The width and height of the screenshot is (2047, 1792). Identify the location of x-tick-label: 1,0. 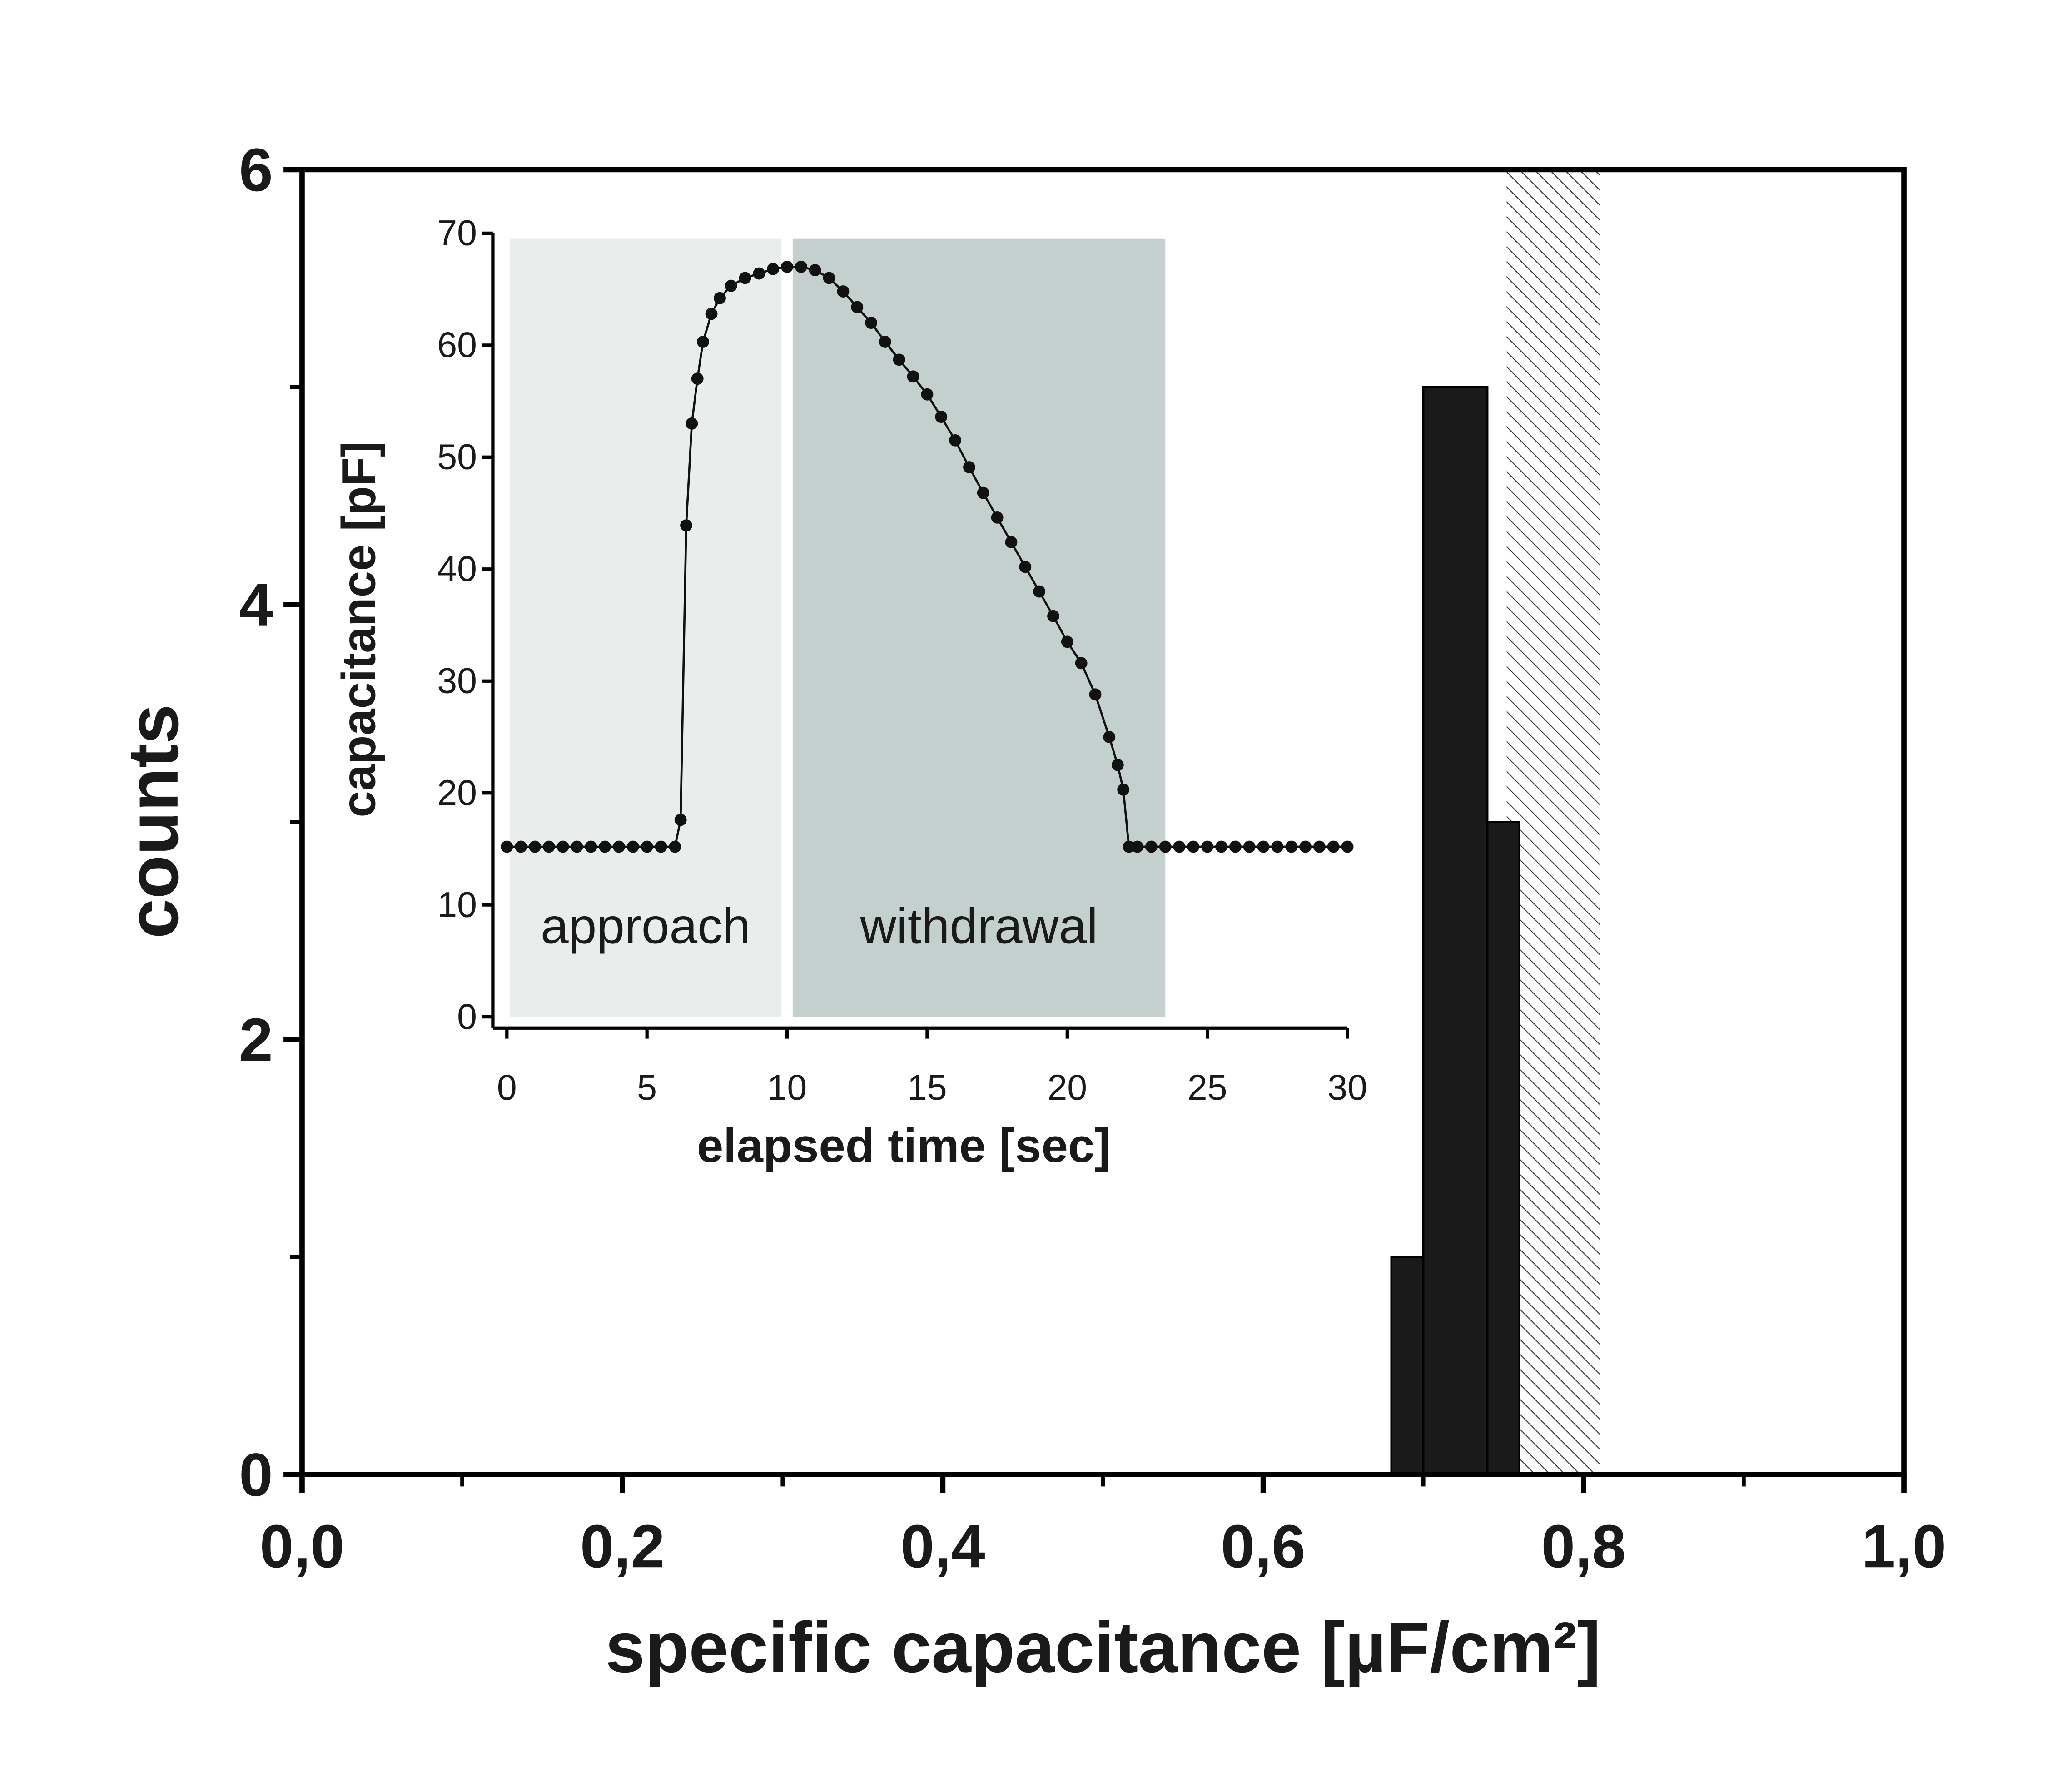
(1904, 1546).